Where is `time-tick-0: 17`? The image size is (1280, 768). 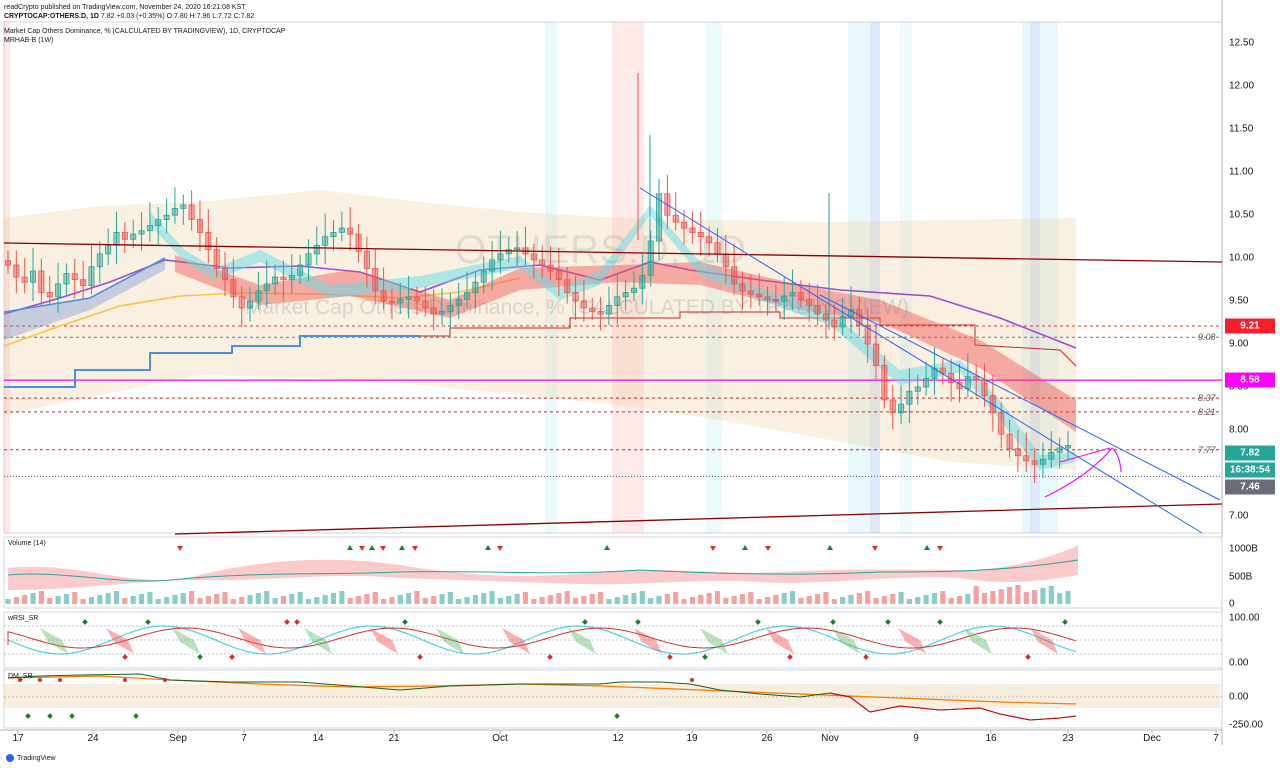
time-tick-0: 17 is located at coordinates (18, 738).